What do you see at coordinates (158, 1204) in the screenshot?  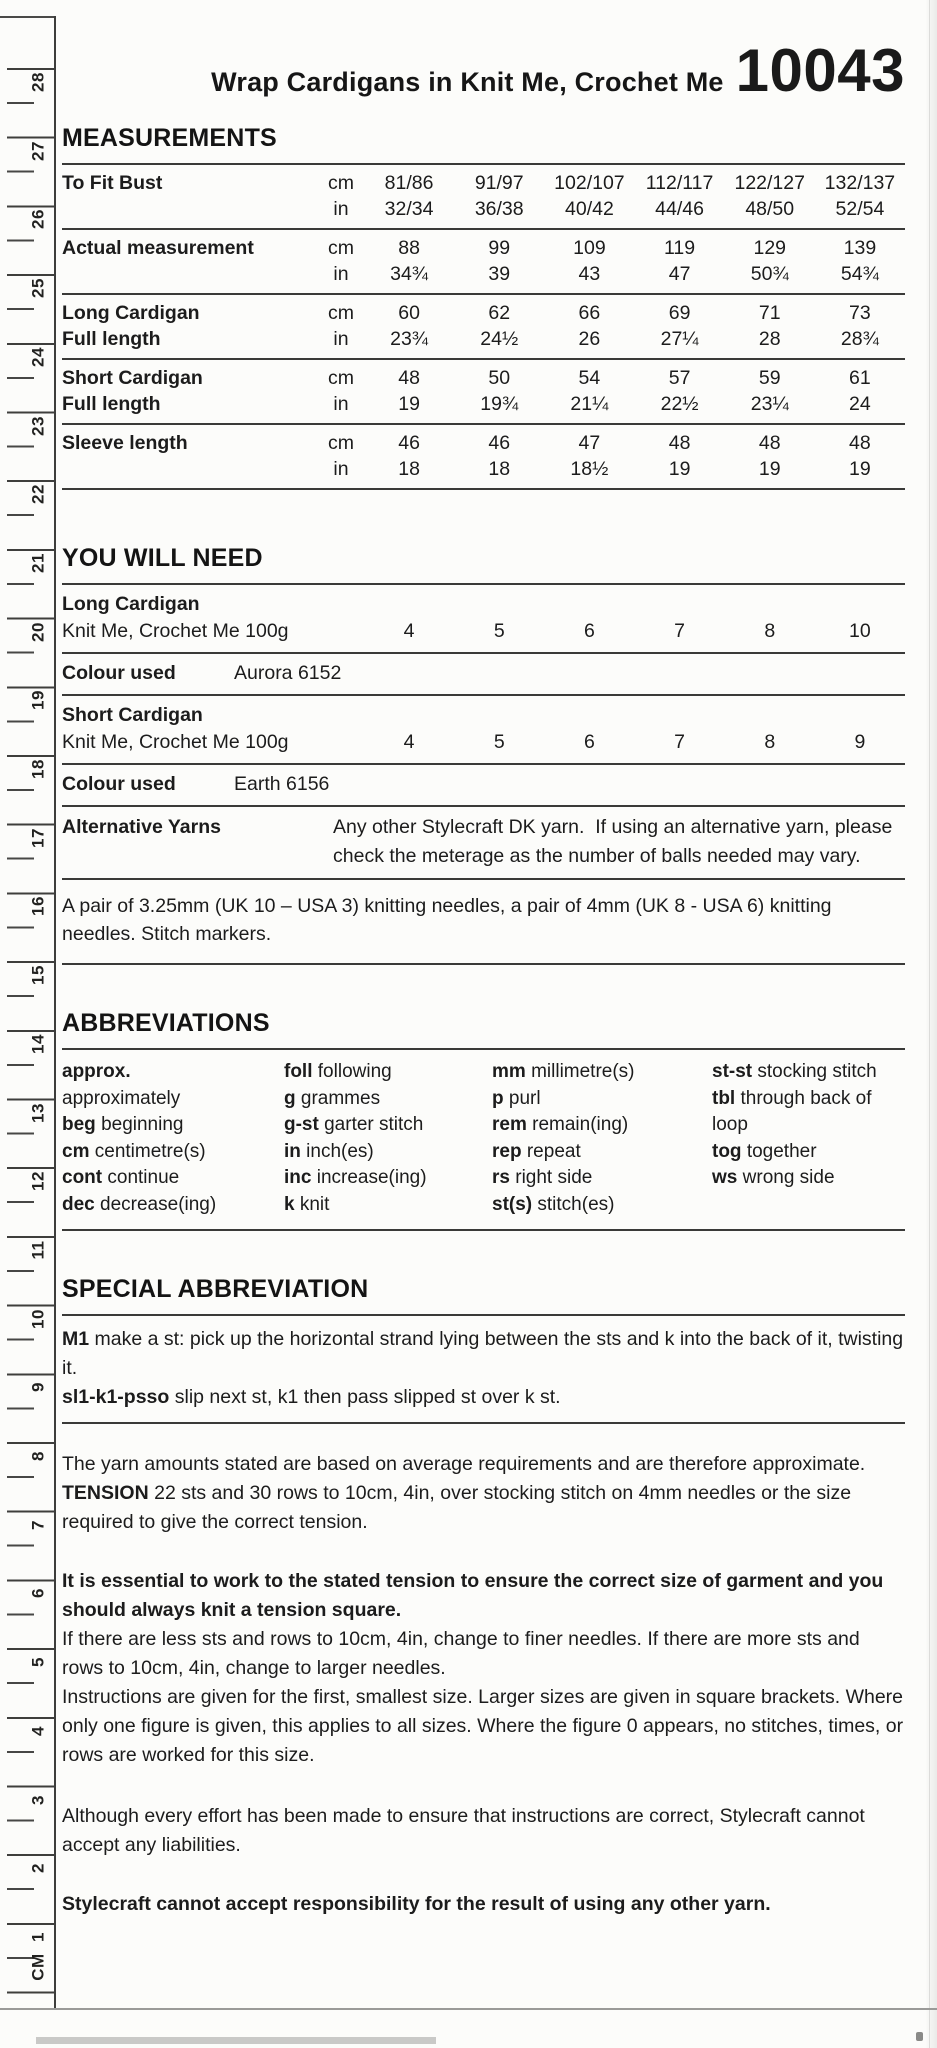 I see `abbr-def: decrease(ing)` at bounding box center [158, 1204].